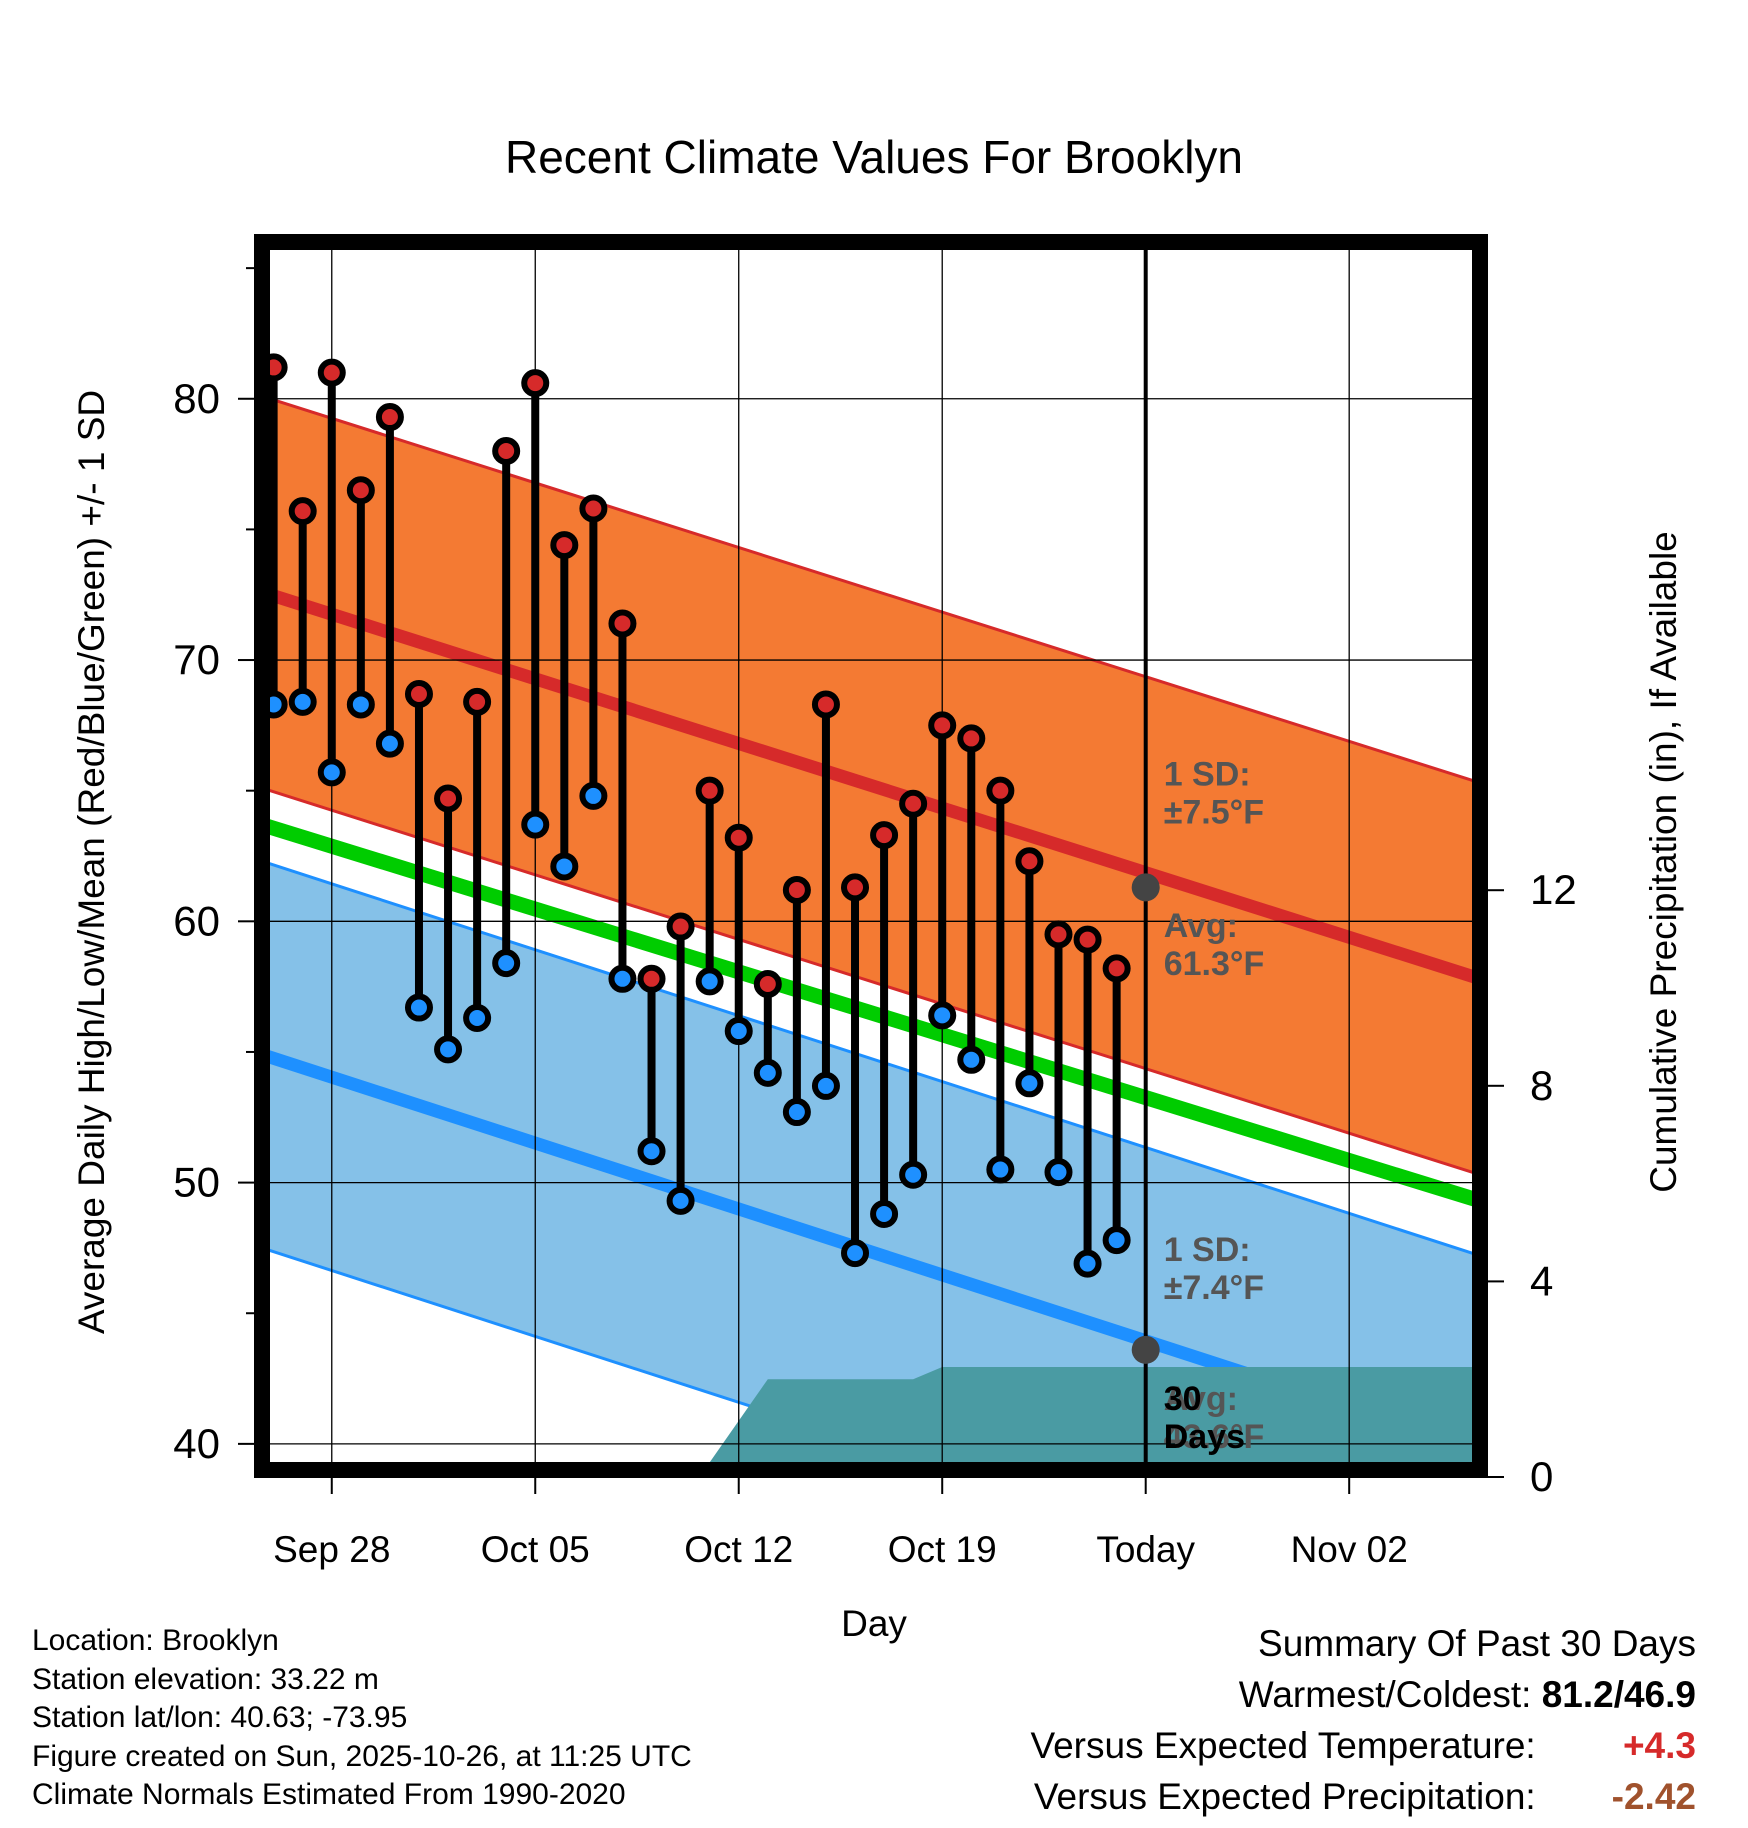 The width and height of the screenshot is (1748, 1828). I want to click on summary-temp-row: Versus Expected Temperature: +4.3, so click(1246, 1745).